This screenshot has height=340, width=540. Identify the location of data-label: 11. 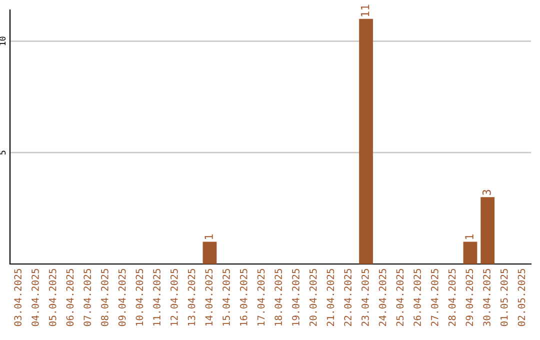
(365, 10).